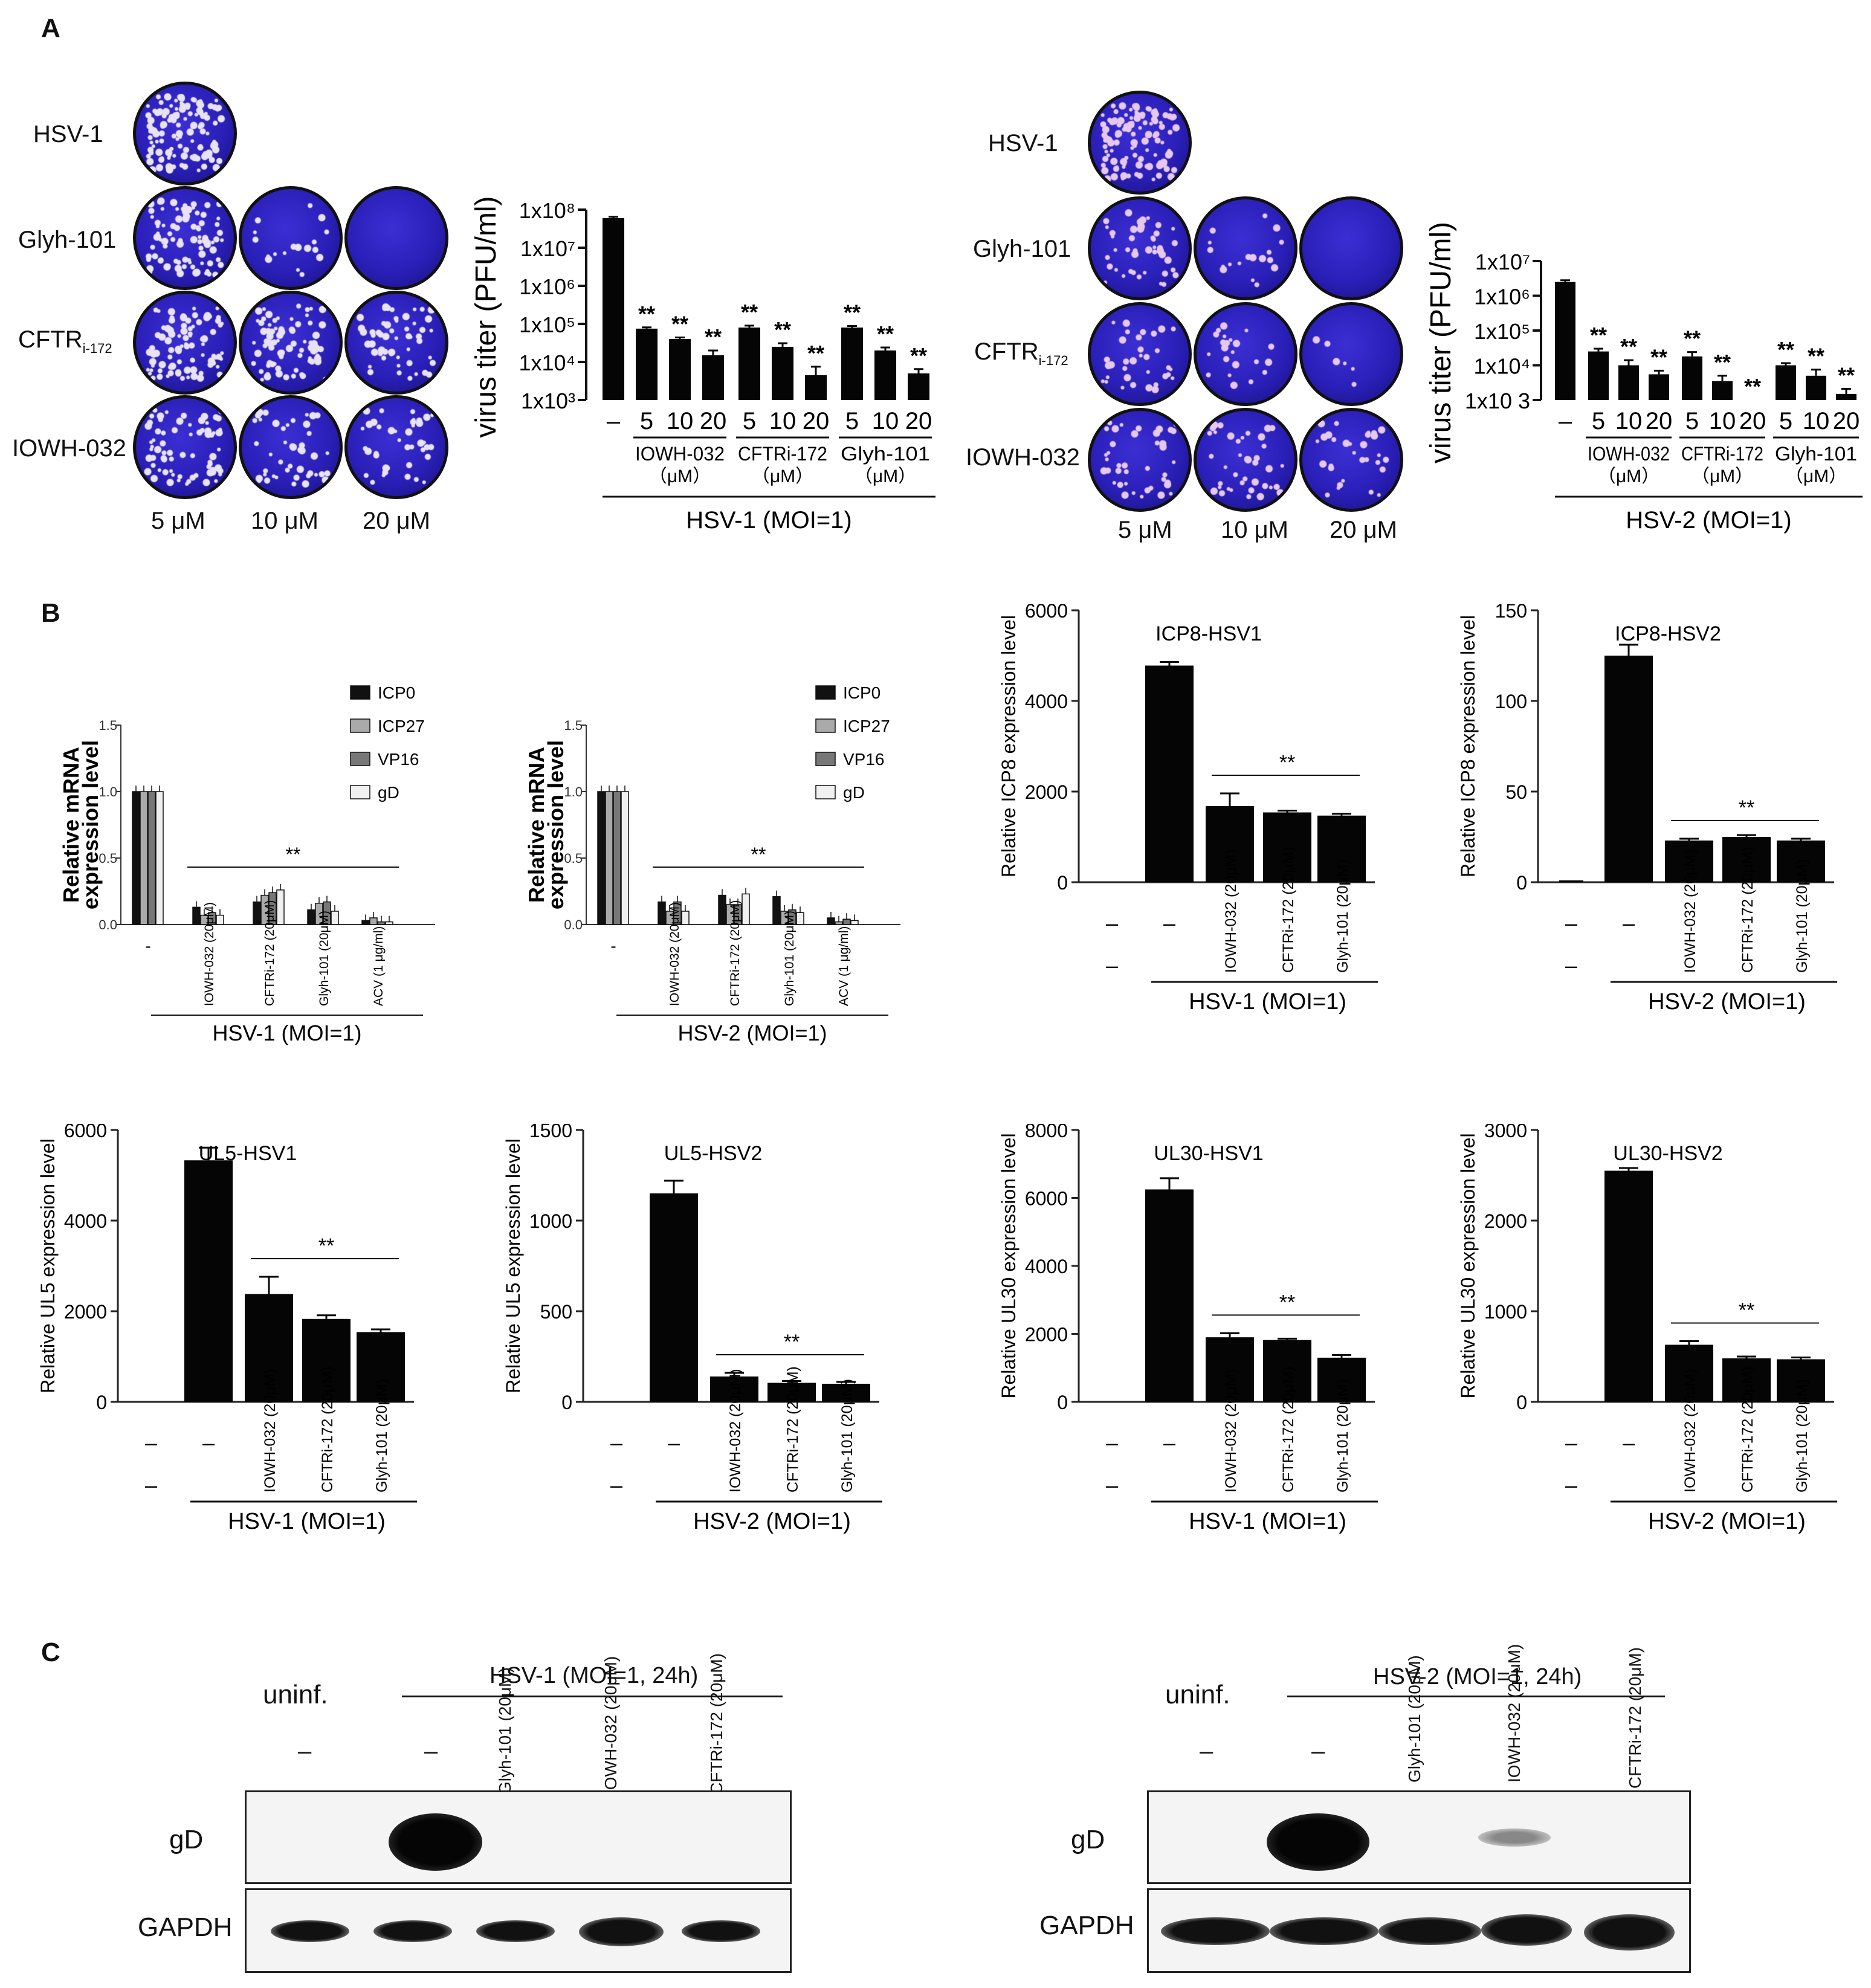  Describe the element at coordinates (48, 1265) in the screenshot. I see `y-axis-title: Relative UL5 expression level` at that location.